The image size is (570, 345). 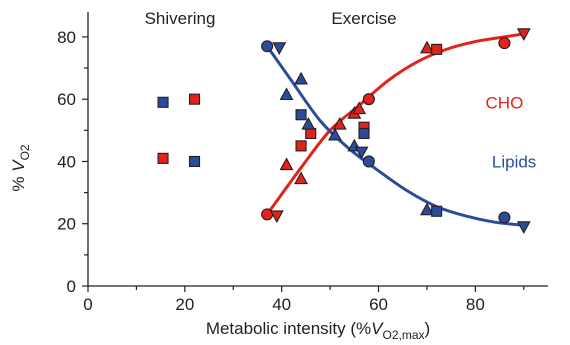 I want to click on annotation-shivering: Shivering, so click(x=180, y=18).